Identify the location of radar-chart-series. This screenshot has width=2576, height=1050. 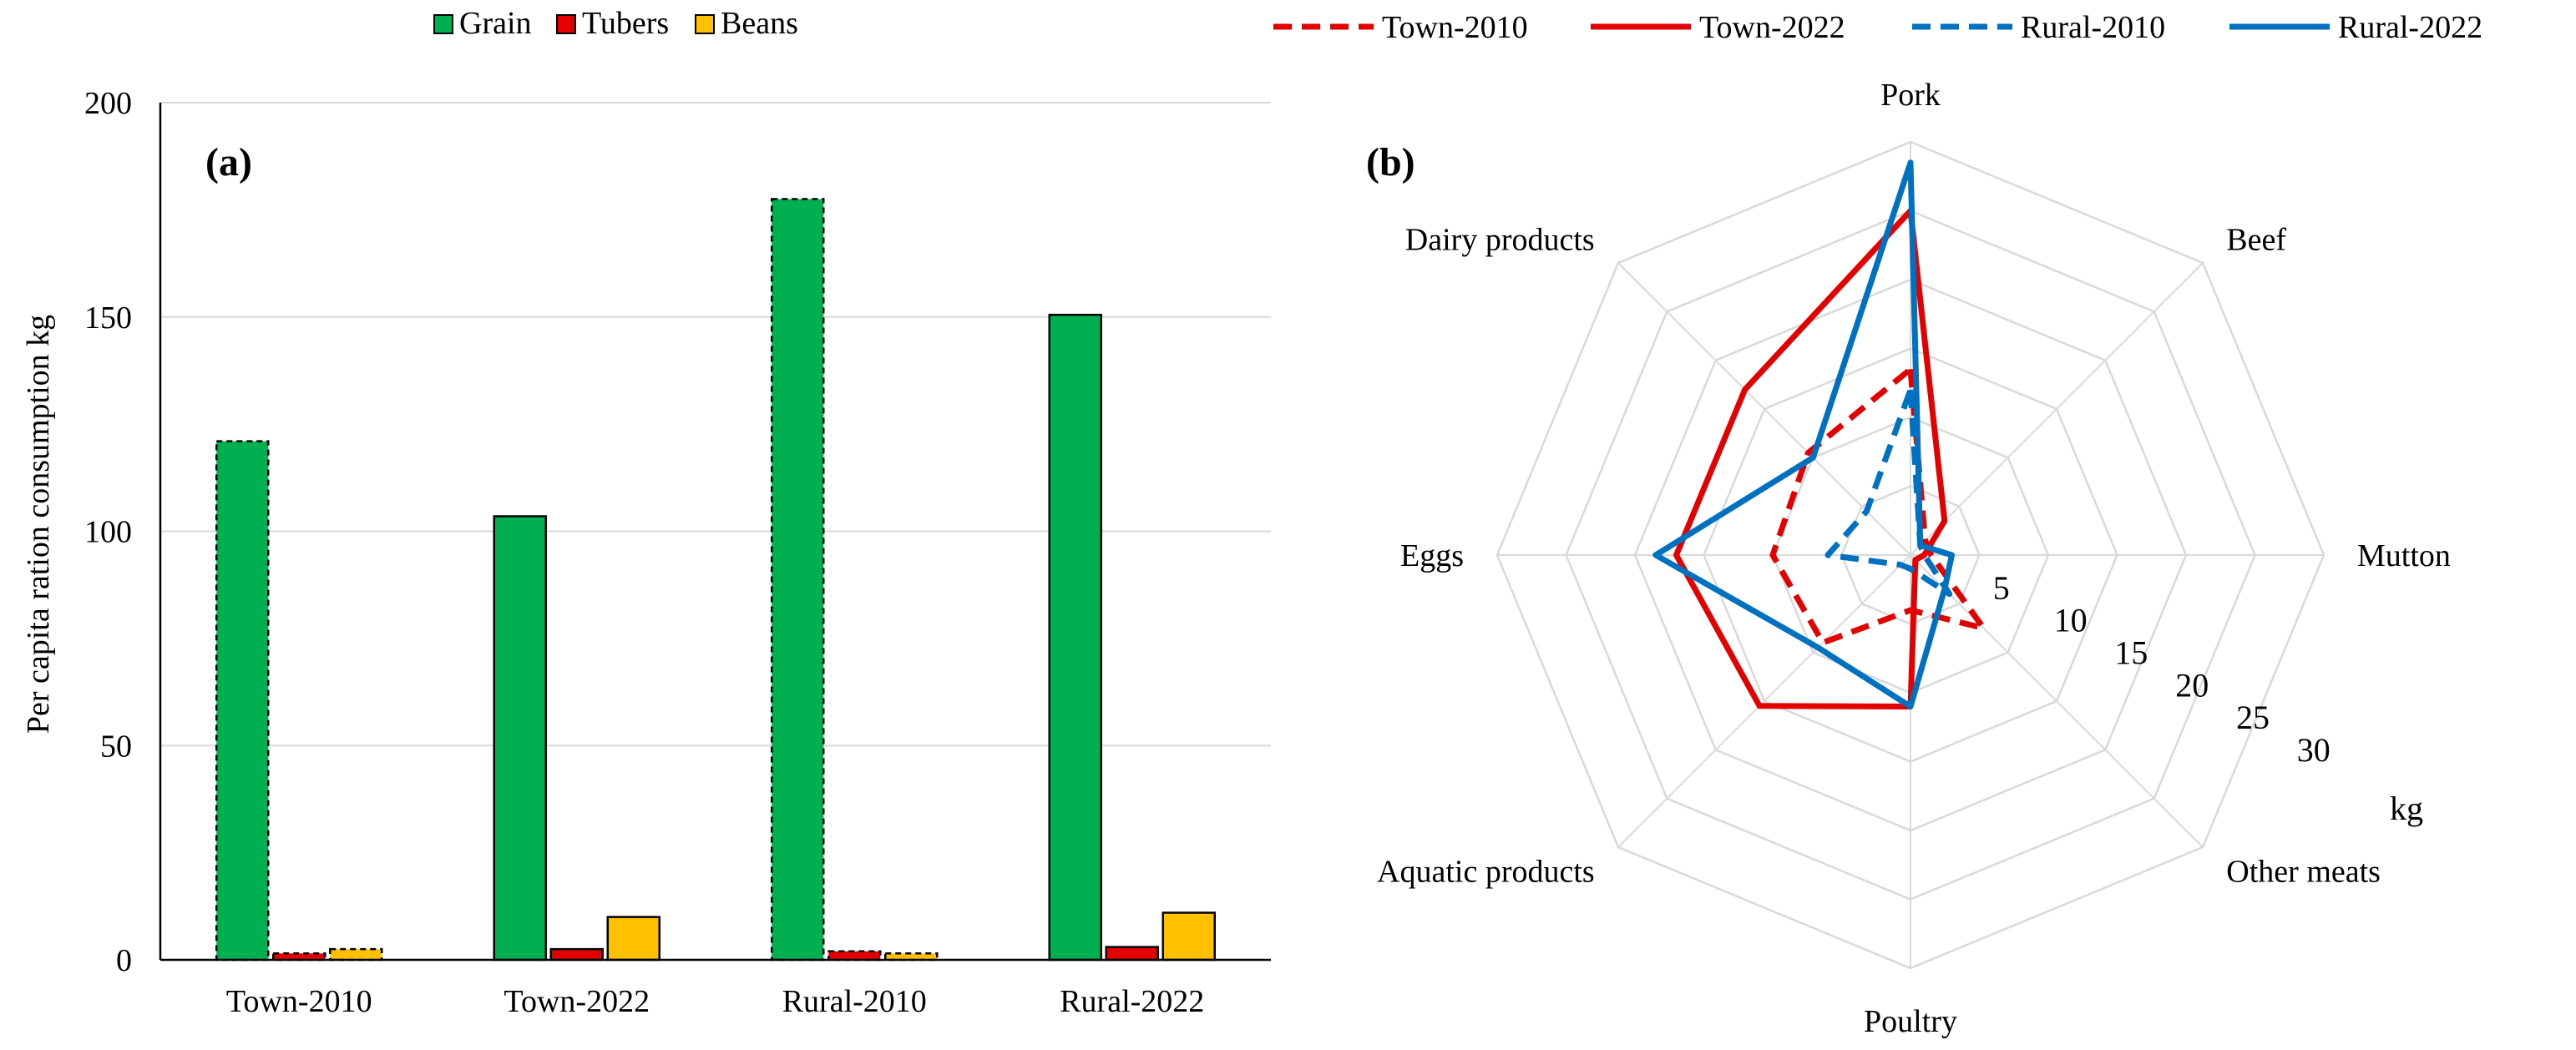
(1819, 434).